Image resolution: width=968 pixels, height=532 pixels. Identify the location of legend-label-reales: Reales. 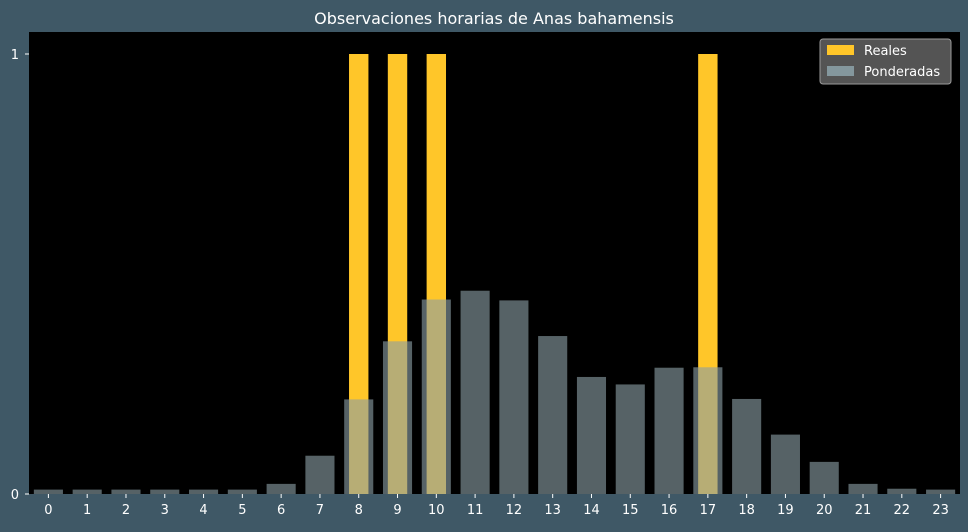
(885, 51).